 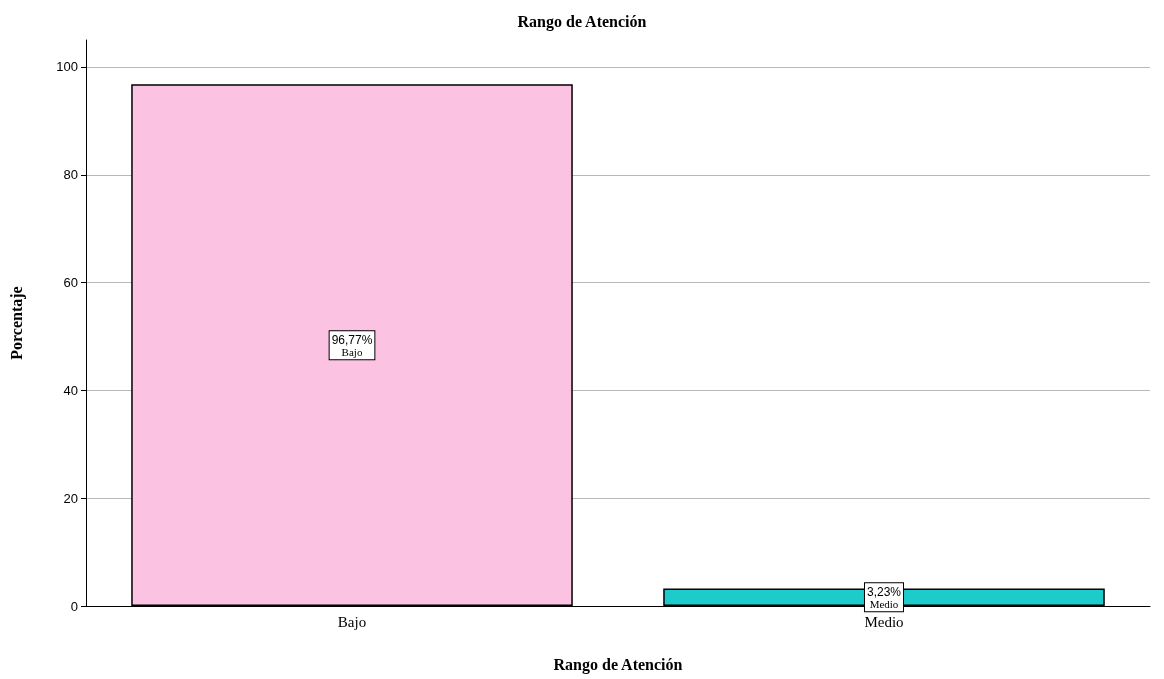 I want to click on y-tick-label: 0, so click(x=74, y=606).